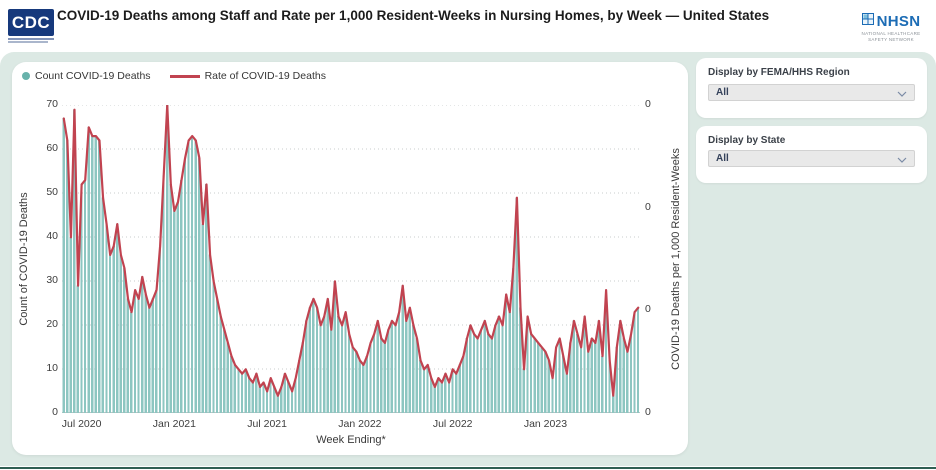  I want to click on region-dropdown: All, so click(811, 92).